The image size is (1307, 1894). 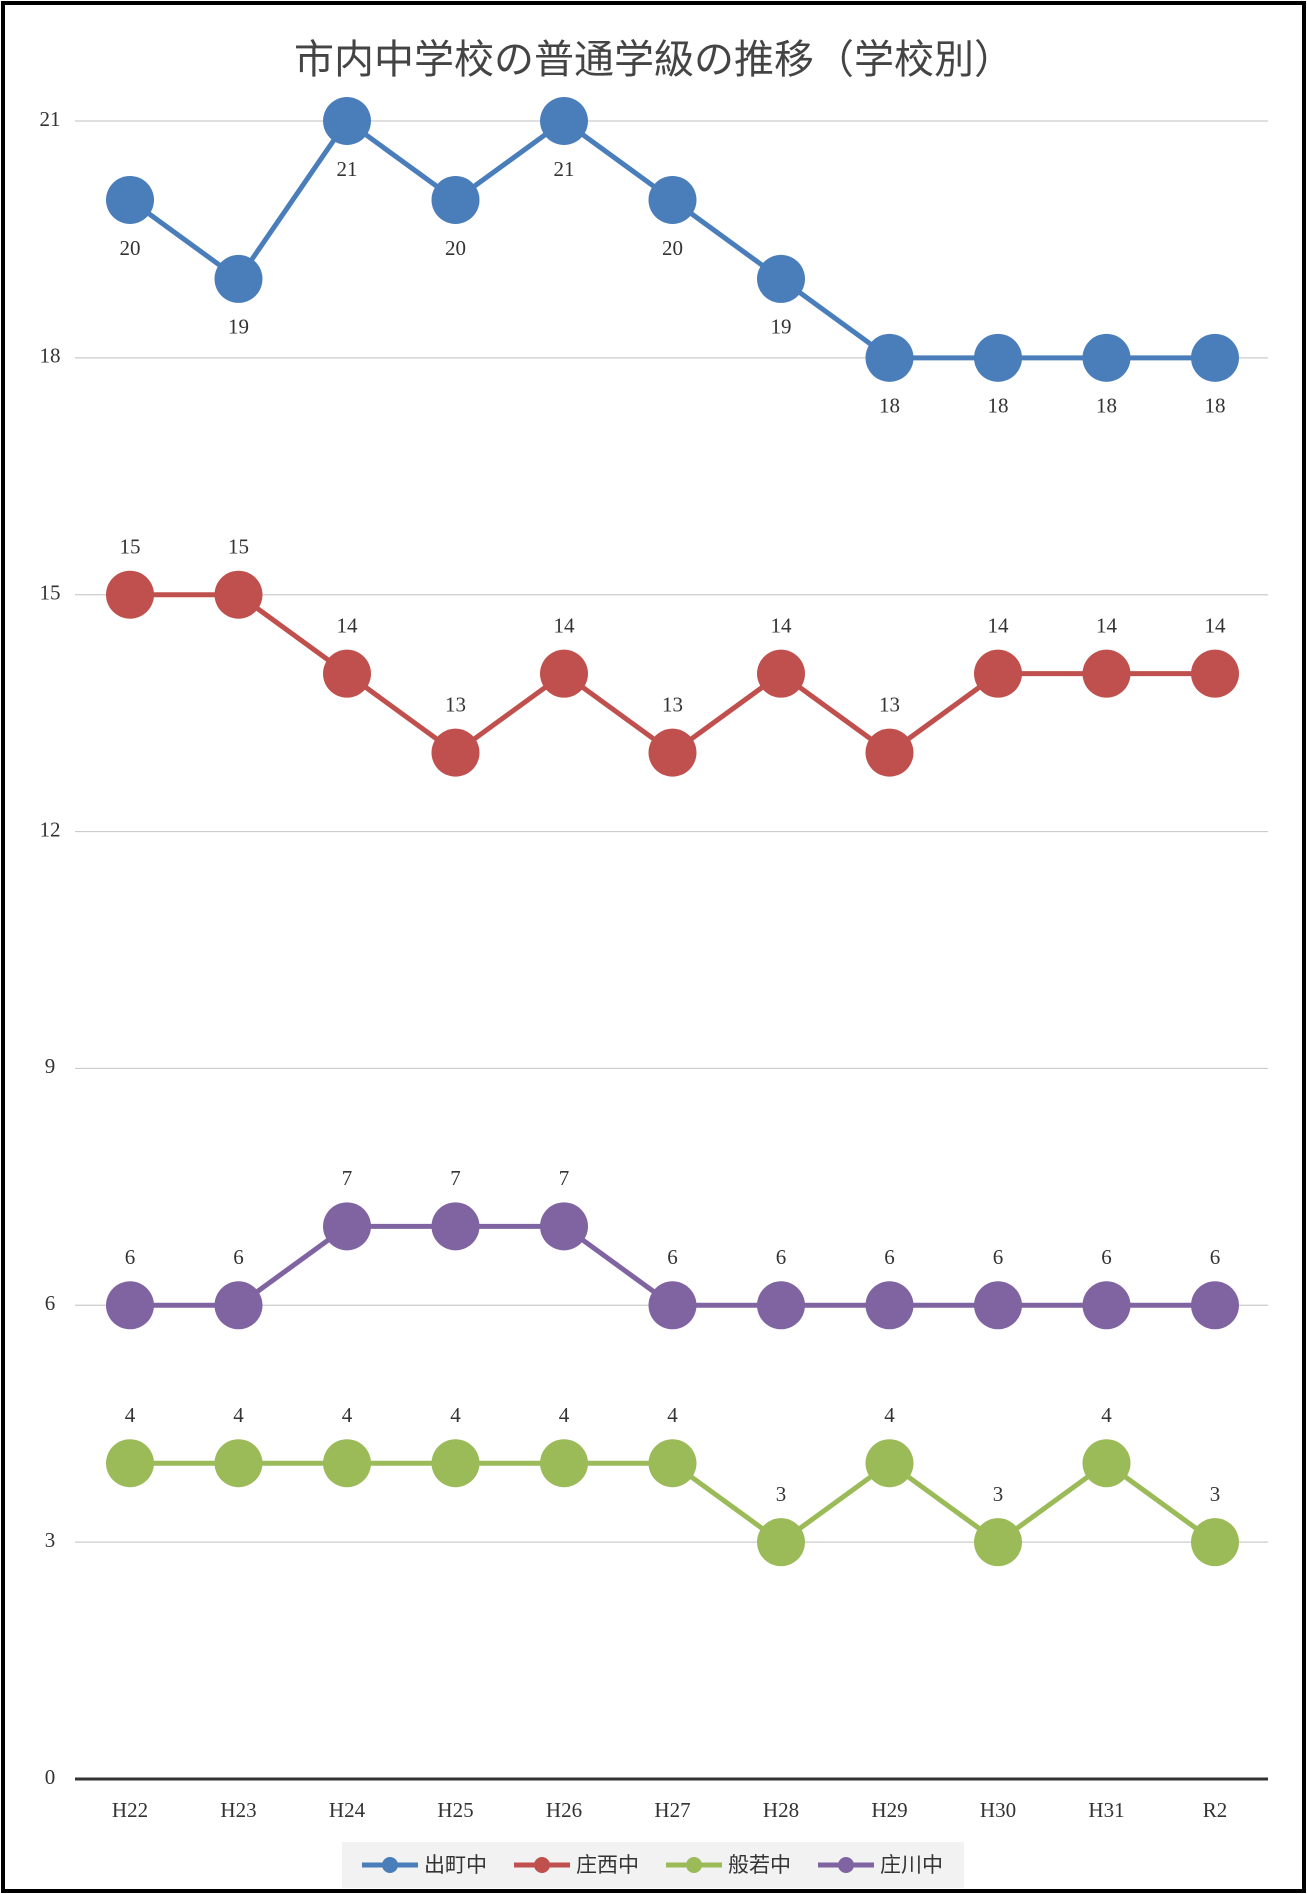 What do you see at coordinates (50, 593) in the screenshot?
I see `y-tick-label: 15` at bounding box center [50, 593].